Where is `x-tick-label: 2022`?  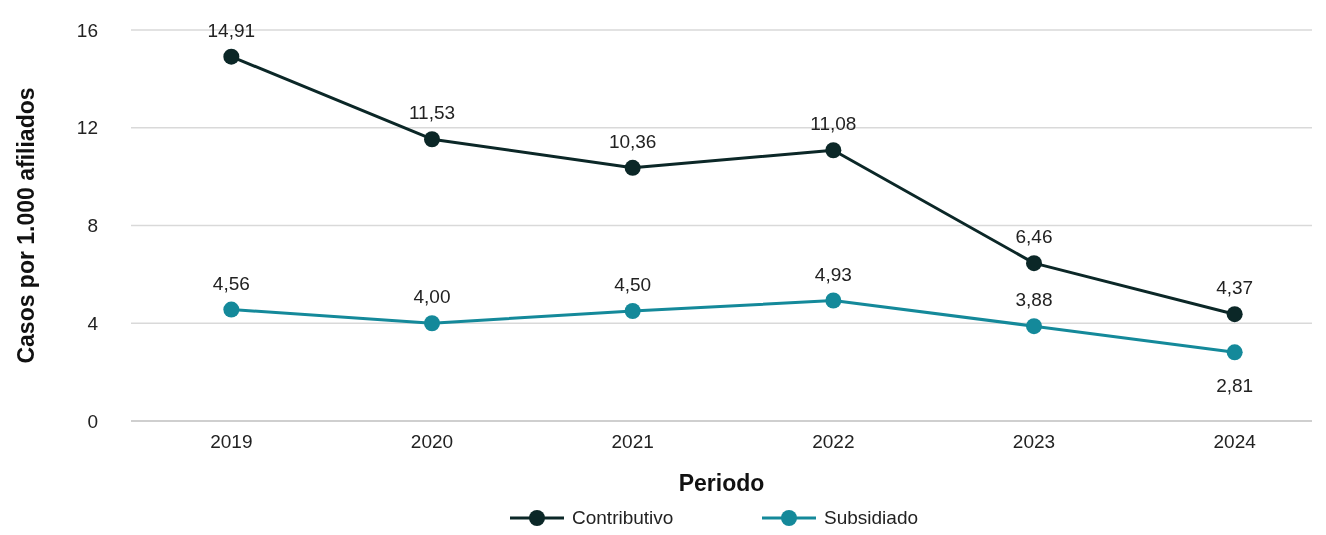
x-tick-label: 2022 is located at coordinates (833, 441).